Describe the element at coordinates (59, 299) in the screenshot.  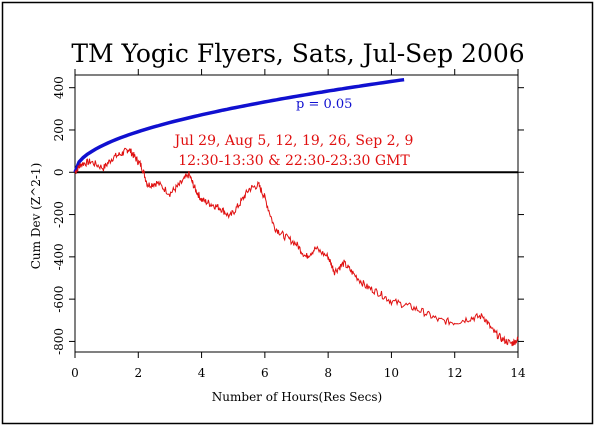
I see `y-tick-label: -600` at that location.